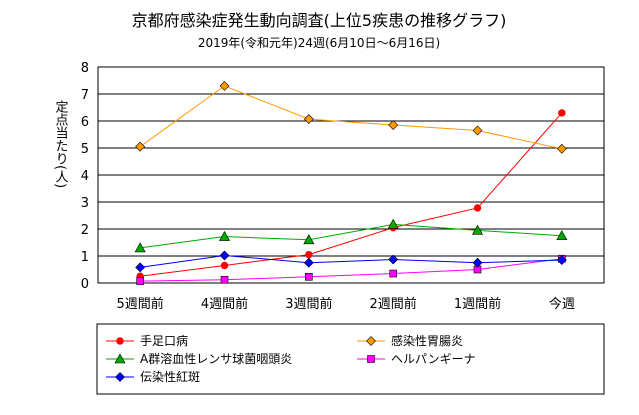 The width and height of the screenshot is (639, 415). I want to click on legend-label: 感染性胃腸炎, so click(427, 340).